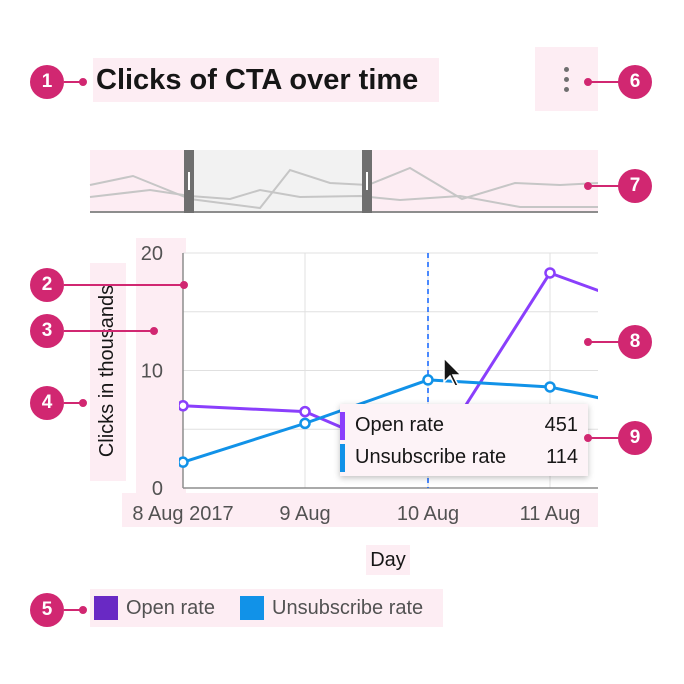 Image resolution: width=684 pixels, height=684 pixels. What do you see at coordinates (464, 424) in the screenshot?
I see `tooltip-row-open-rate: Open rate 451` at bounding box center [464, 424].